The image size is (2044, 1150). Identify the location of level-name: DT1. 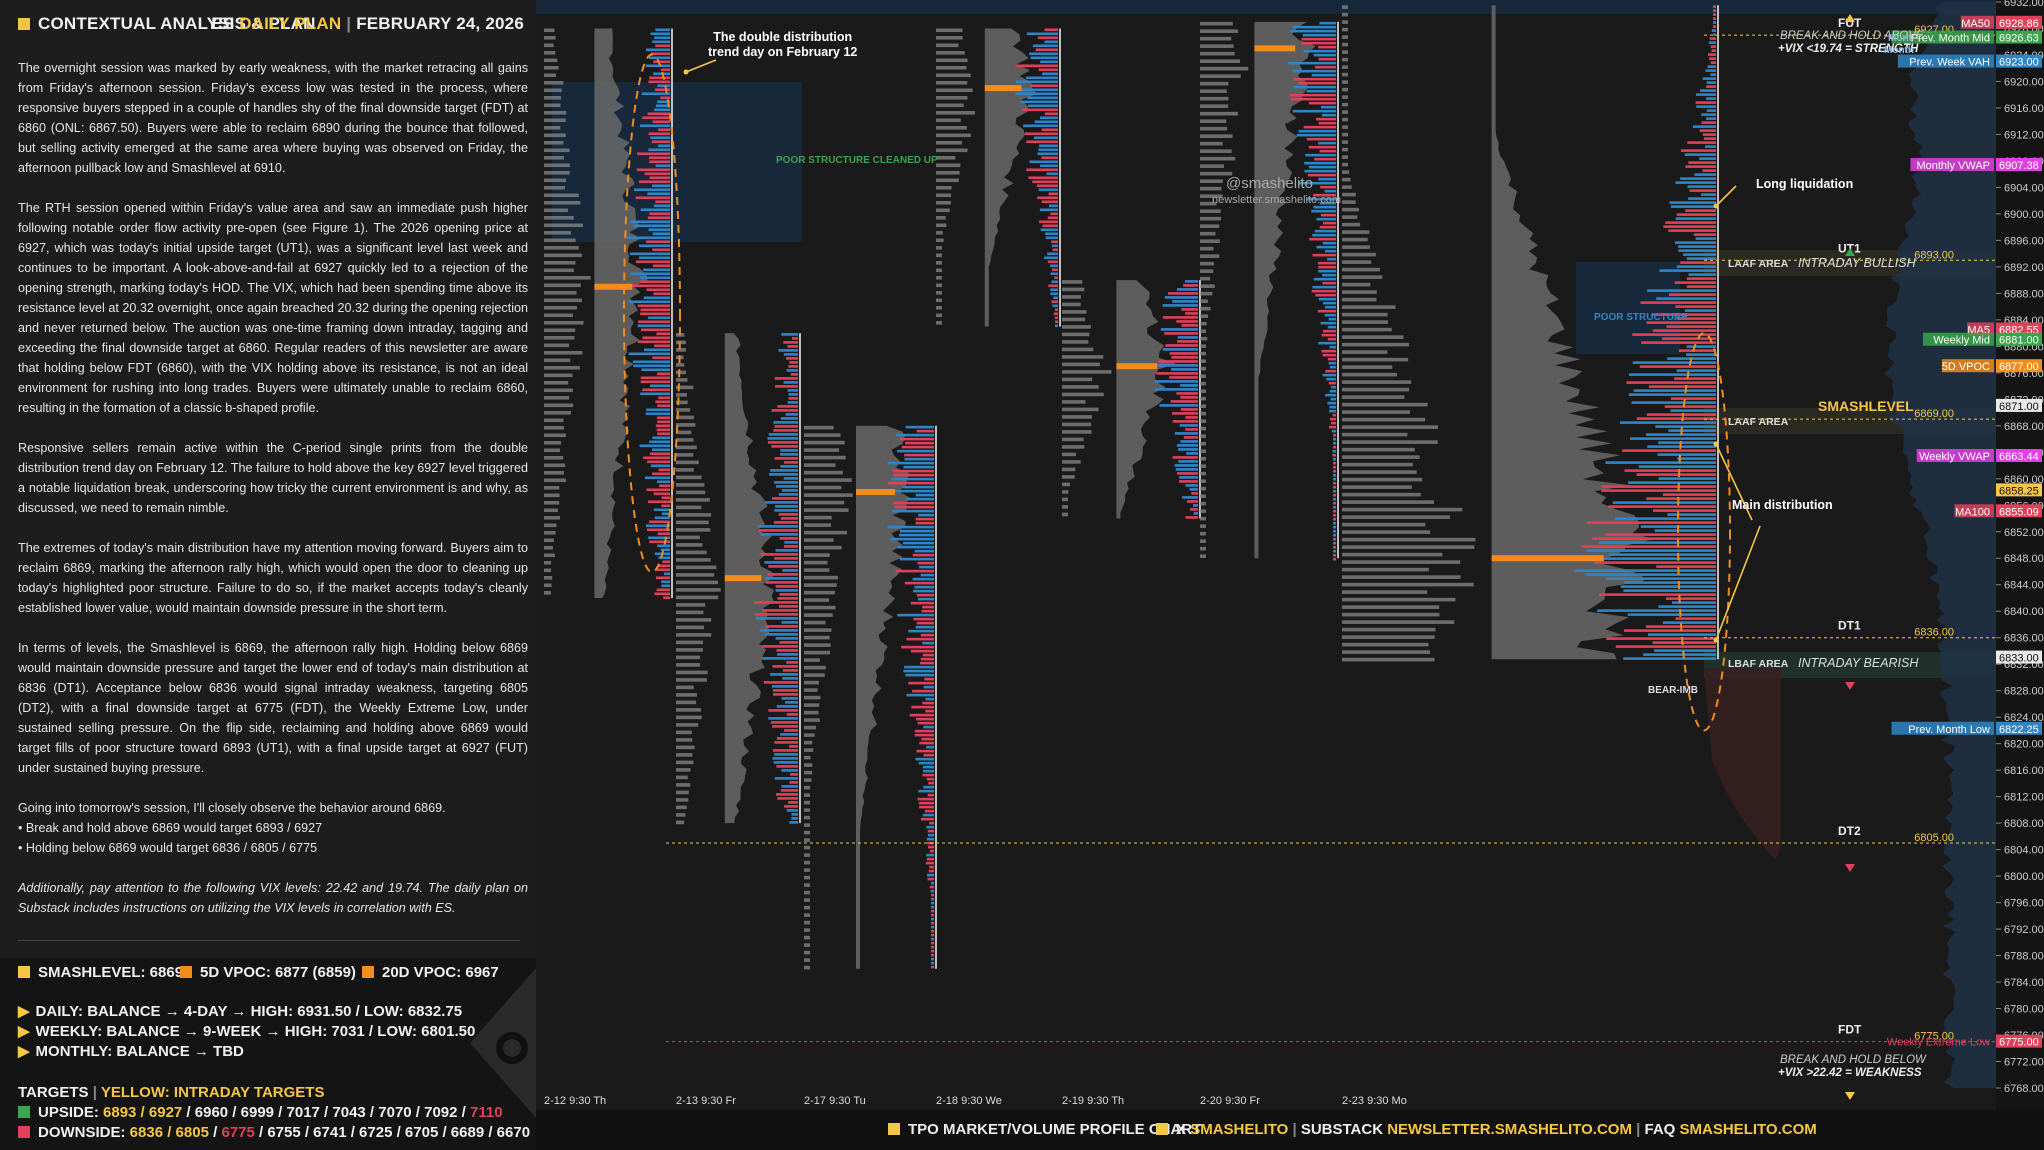
(1849, 626).